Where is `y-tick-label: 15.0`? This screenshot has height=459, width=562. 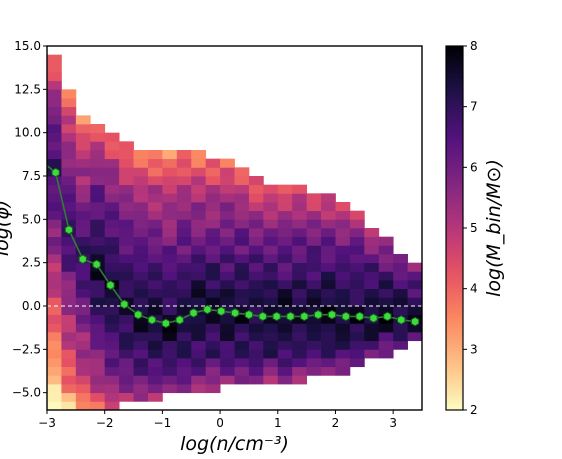 y-tick-label: 15.0 is located at coordinates (27, 46).